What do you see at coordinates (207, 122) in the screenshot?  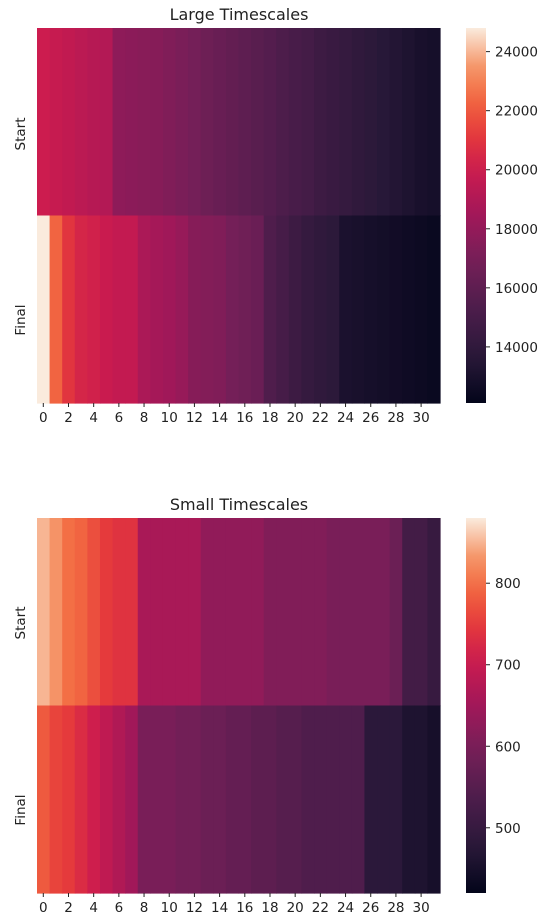 I see `heatmap-cell-r0-c13` at bounding box center [207, 122].